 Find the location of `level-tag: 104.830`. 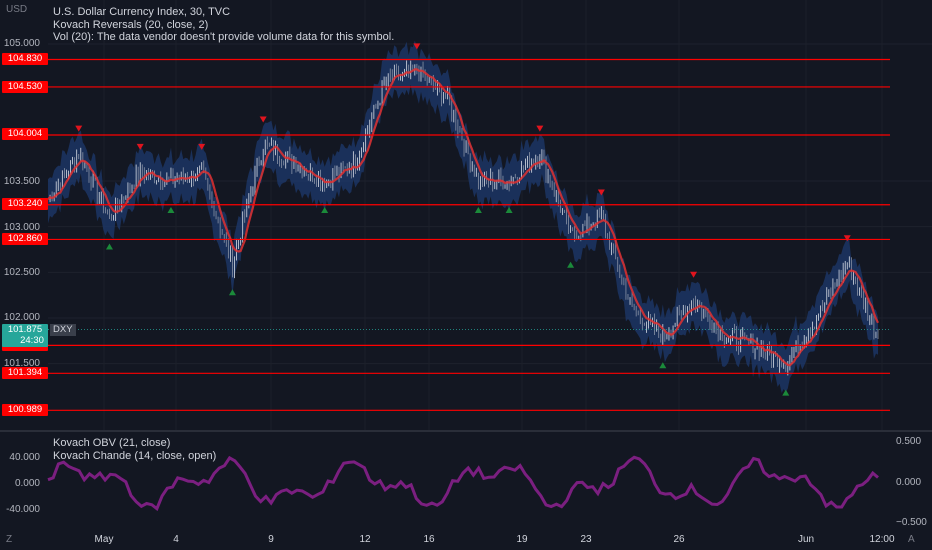

level-tag: 104.830 is located at coordinates (25, 59).